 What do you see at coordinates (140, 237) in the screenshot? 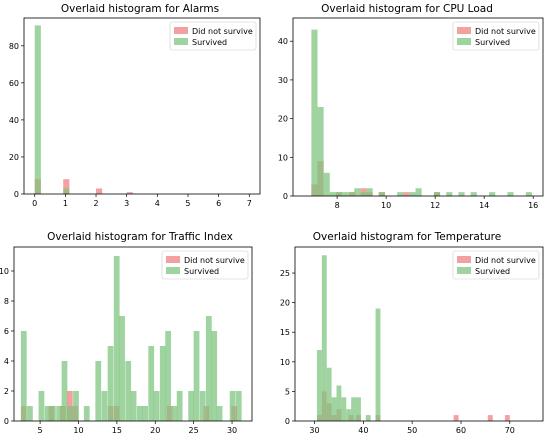
I see `panel-title: Overlaid histogram for Traffic Index` at bounding box center [140, 237].